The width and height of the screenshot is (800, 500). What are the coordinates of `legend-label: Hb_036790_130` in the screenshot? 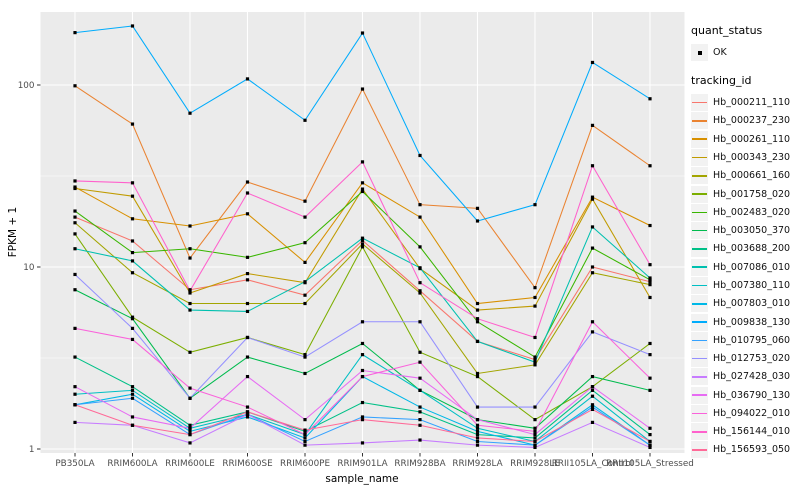 It's located at (752, 395).